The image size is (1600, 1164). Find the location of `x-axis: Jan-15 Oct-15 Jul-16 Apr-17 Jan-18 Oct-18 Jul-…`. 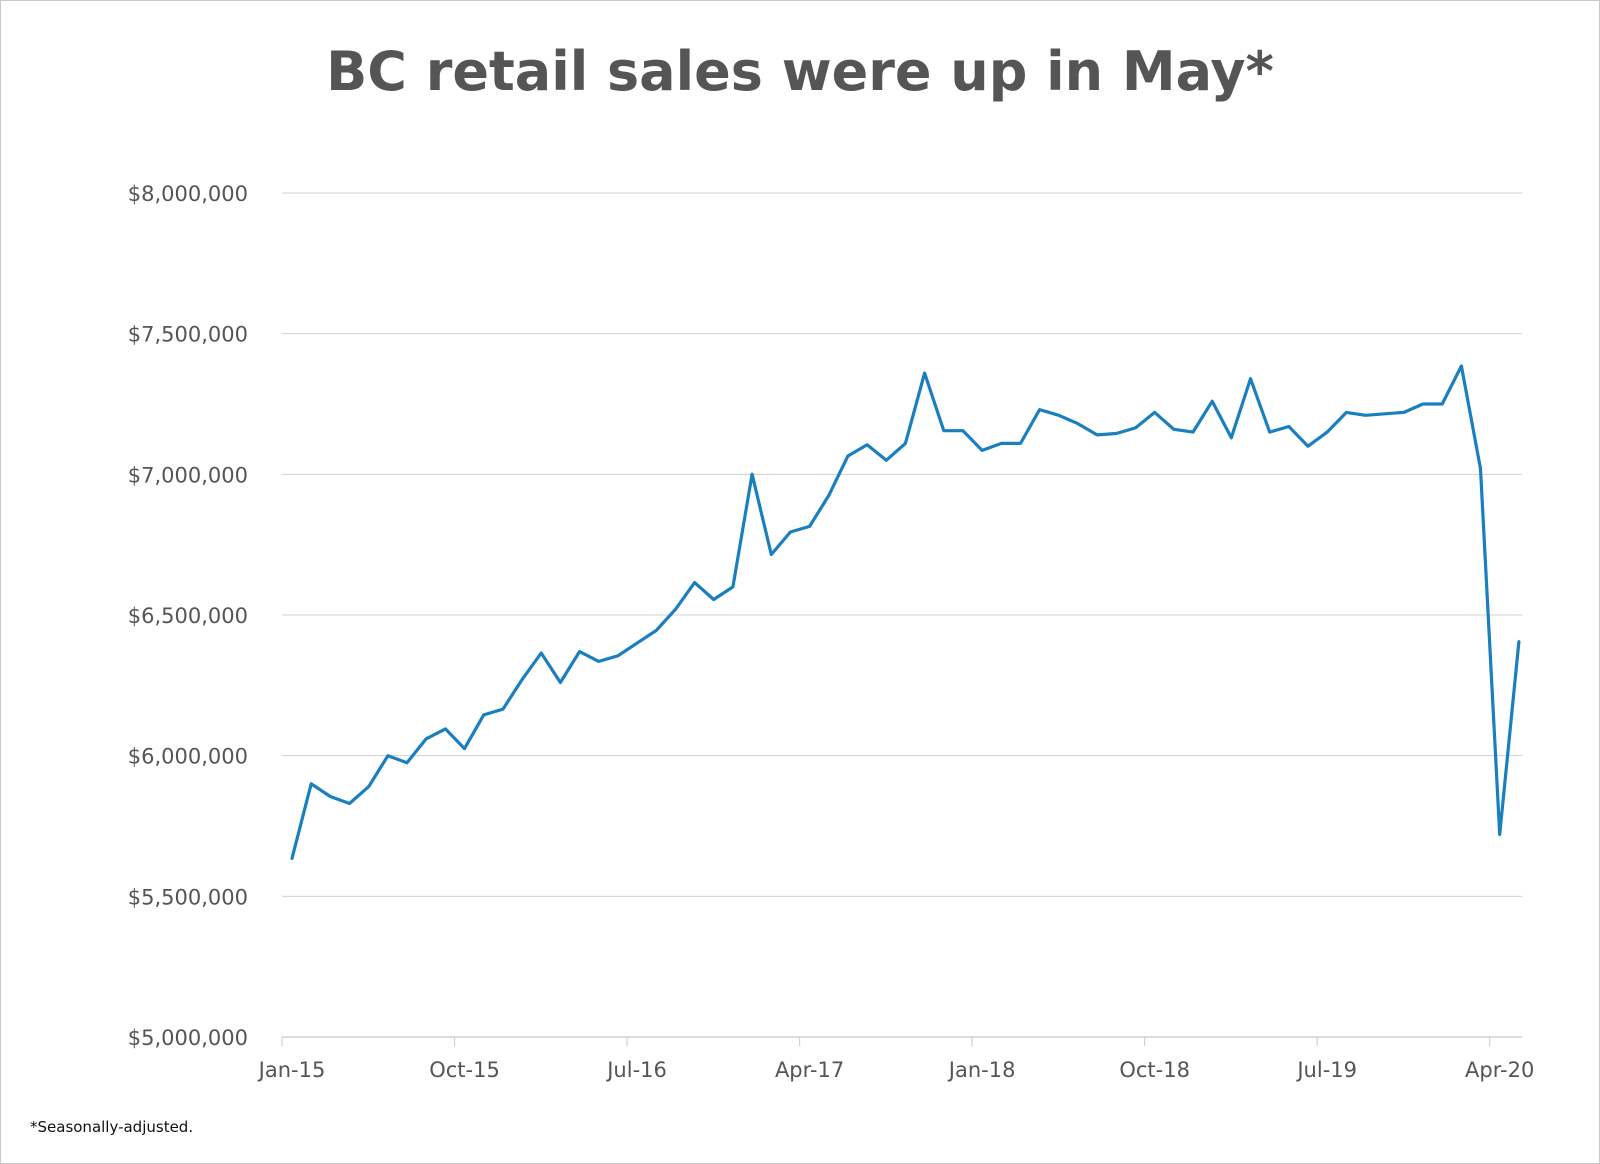

x-axis: Jan-15 Oct-15 Jul-16 Apr-17 Jan-18 Oct-18 Jul-… is located at coordinates (895, 1059).